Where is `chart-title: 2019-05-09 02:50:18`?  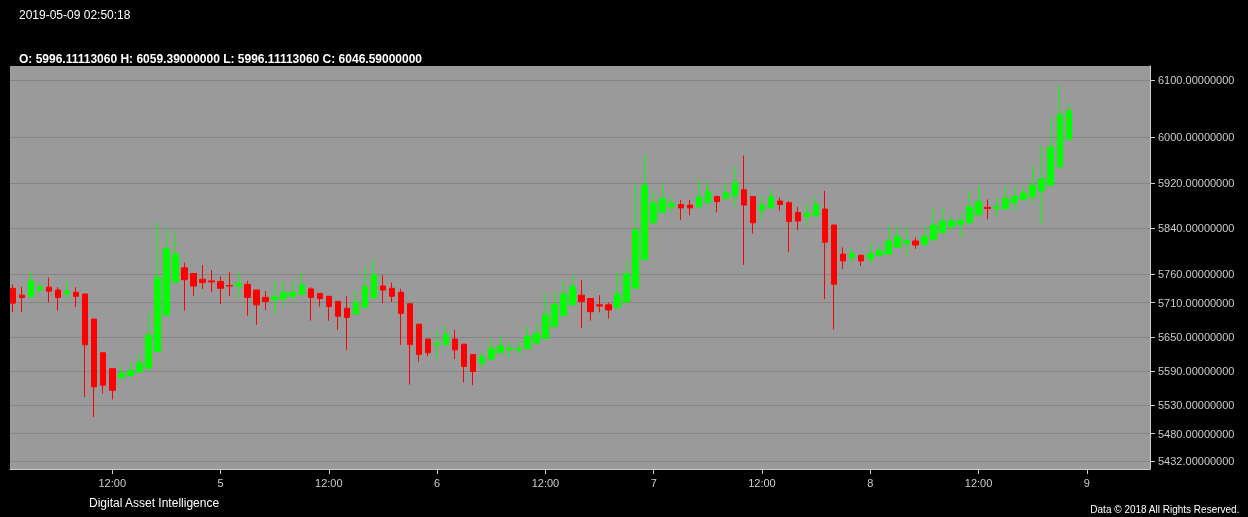
chart-title: 2019-05-09 02:50:18 is located at coordinates (75, 15).